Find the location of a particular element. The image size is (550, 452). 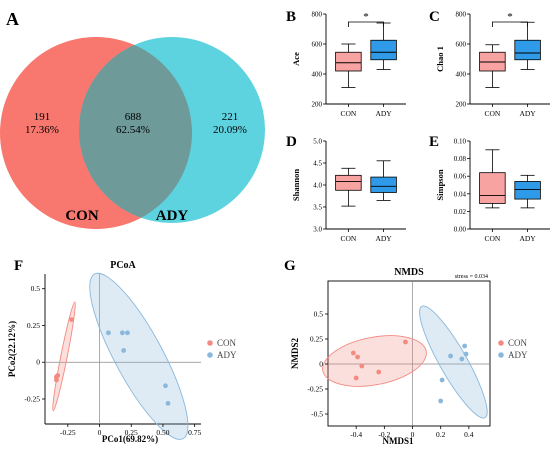

y-axis-label: Simpson is located at coordinates (440, 184).